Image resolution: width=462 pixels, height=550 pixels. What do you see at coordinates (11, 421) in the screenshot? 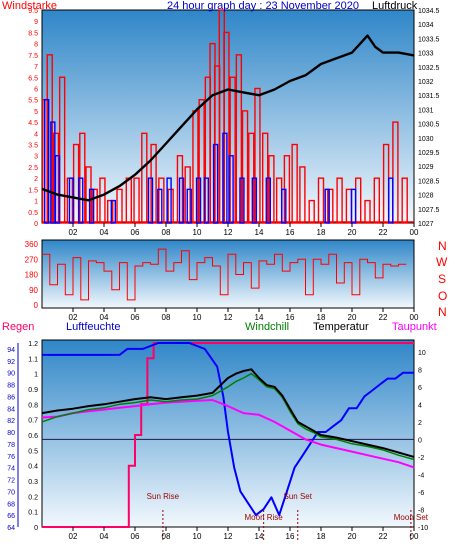
I see `humidity-axis-tick-9: 82` at bounding box center [11, 421].